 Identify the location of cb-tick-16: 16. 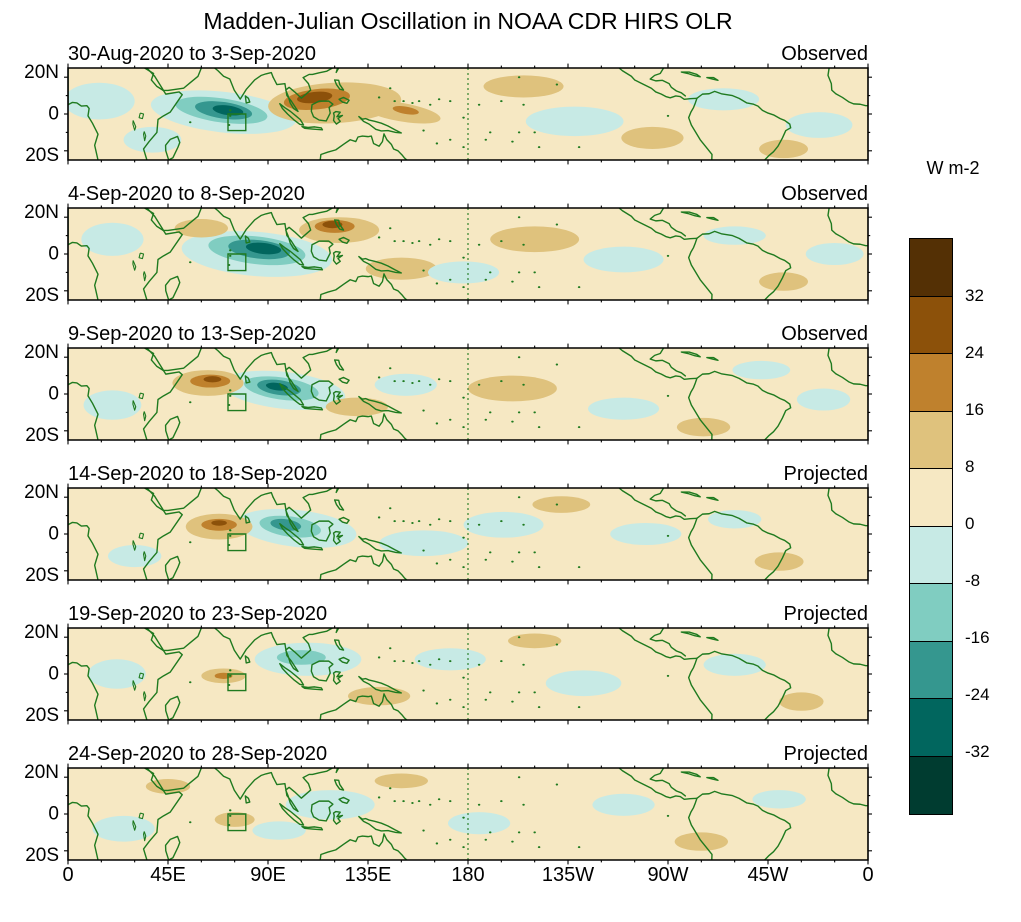
(974, 409).